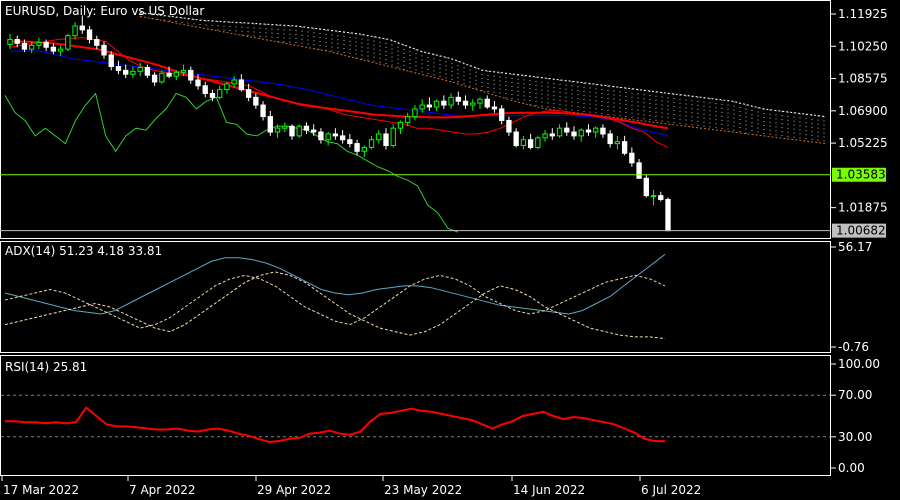  I want to click on current-price-label: 1.00682, so click(861, 231).